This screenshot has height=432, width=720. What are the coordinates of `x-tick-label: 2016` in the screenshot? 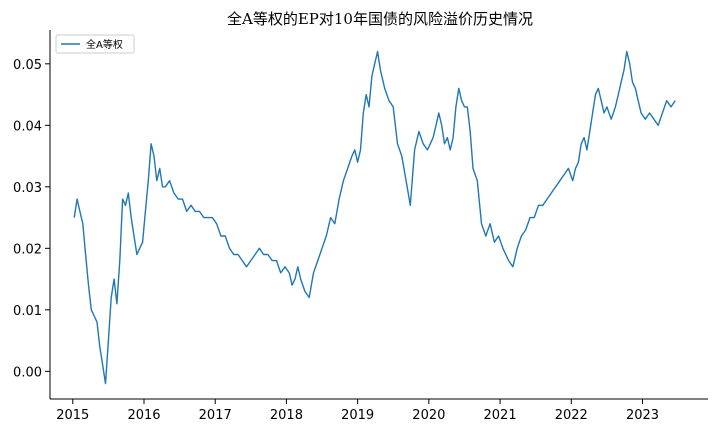 It's located at (143, 415).